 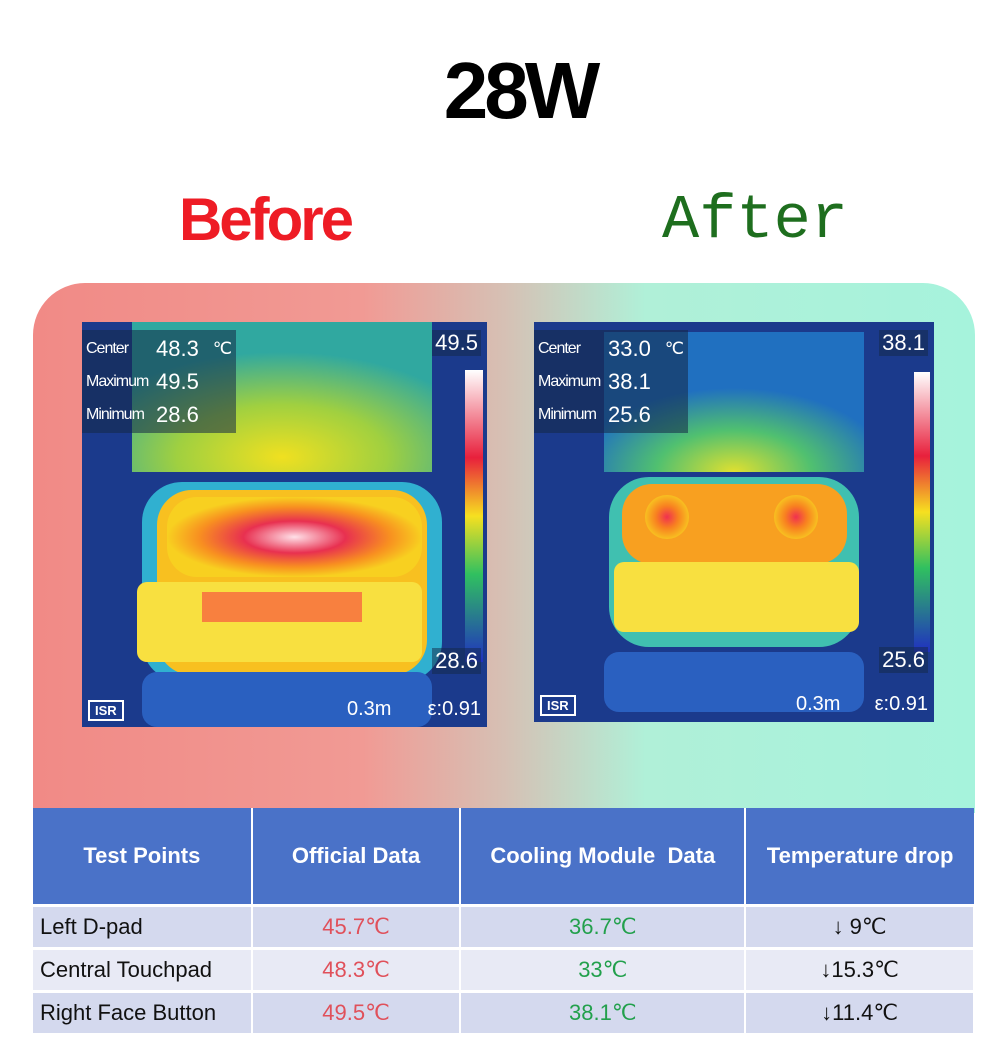 I want to click on reading-value: 28.6, so click(x=177, y=414).